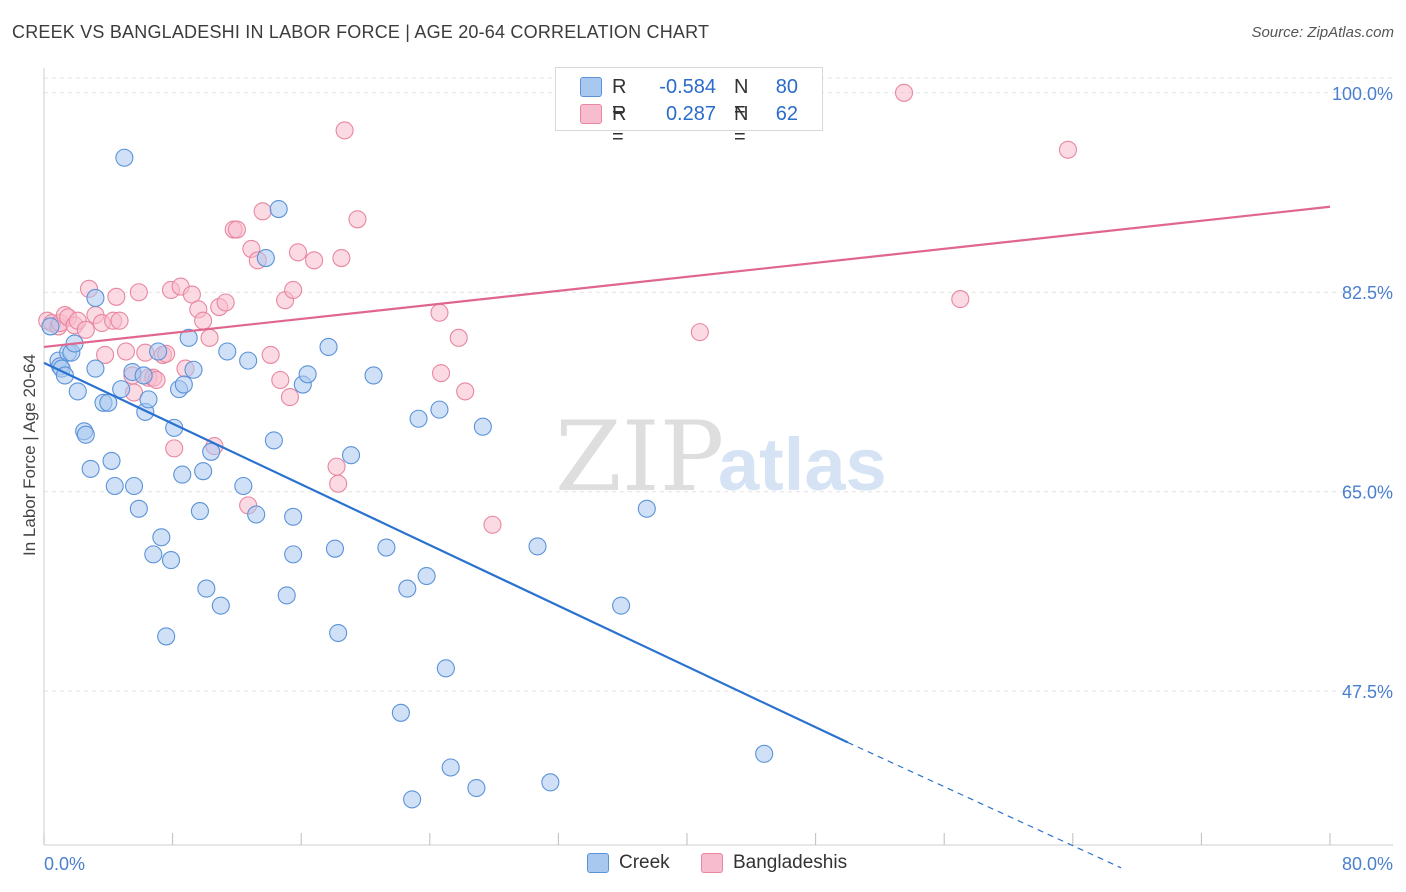 The image size is (1406, 892). What do you see at coordinates (687, 277) in the screenshot?
I see `bangladeshis-trend-line` at bounding box center [687, 277].